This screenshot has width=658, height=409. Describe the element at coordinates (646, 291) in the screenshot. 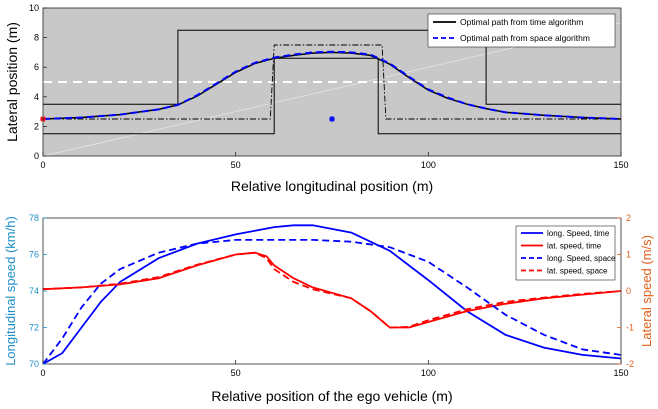

I see `bottom-right-y-axis-label: Lateral speed (m/s)` at that location.